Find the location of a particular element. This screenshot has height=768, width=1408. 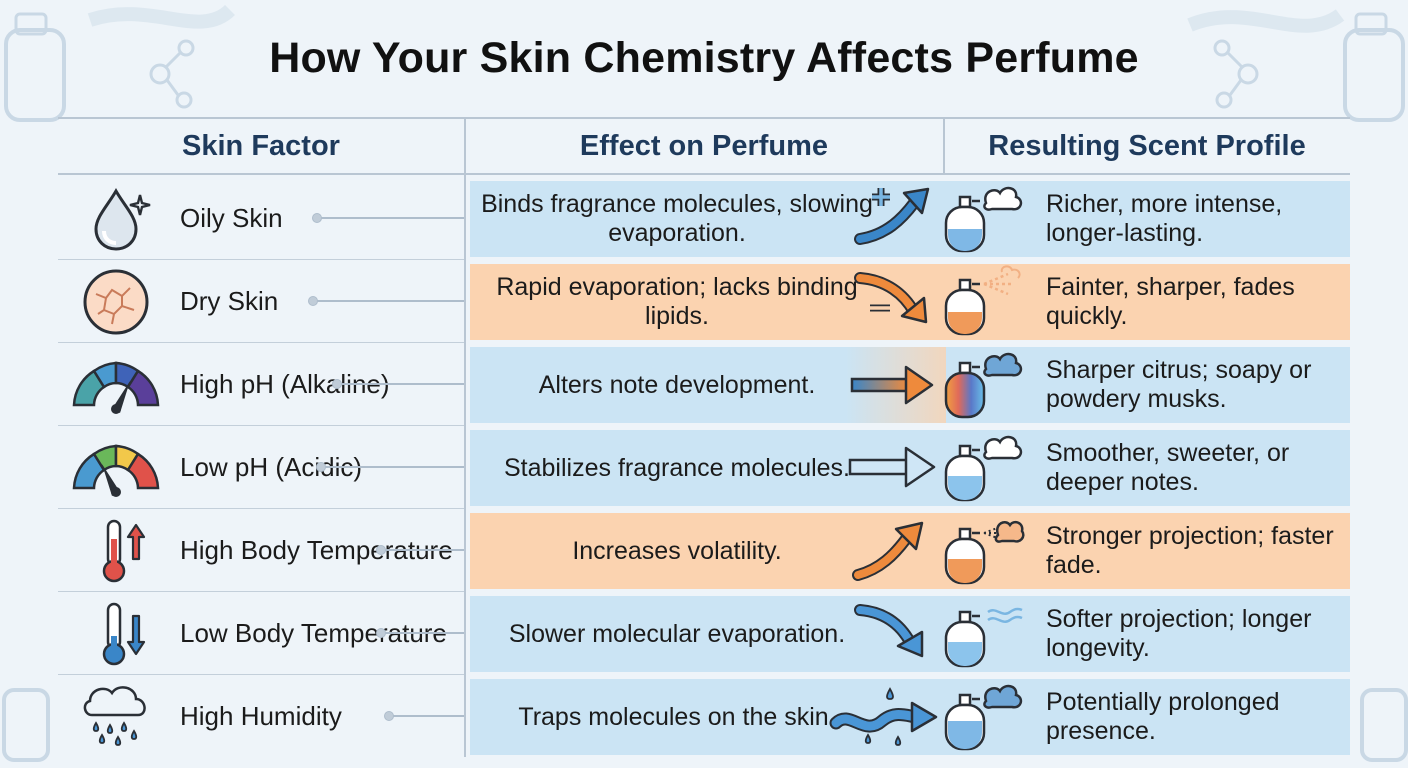

rain-cloud-icon is located at coordinates (114, 716).